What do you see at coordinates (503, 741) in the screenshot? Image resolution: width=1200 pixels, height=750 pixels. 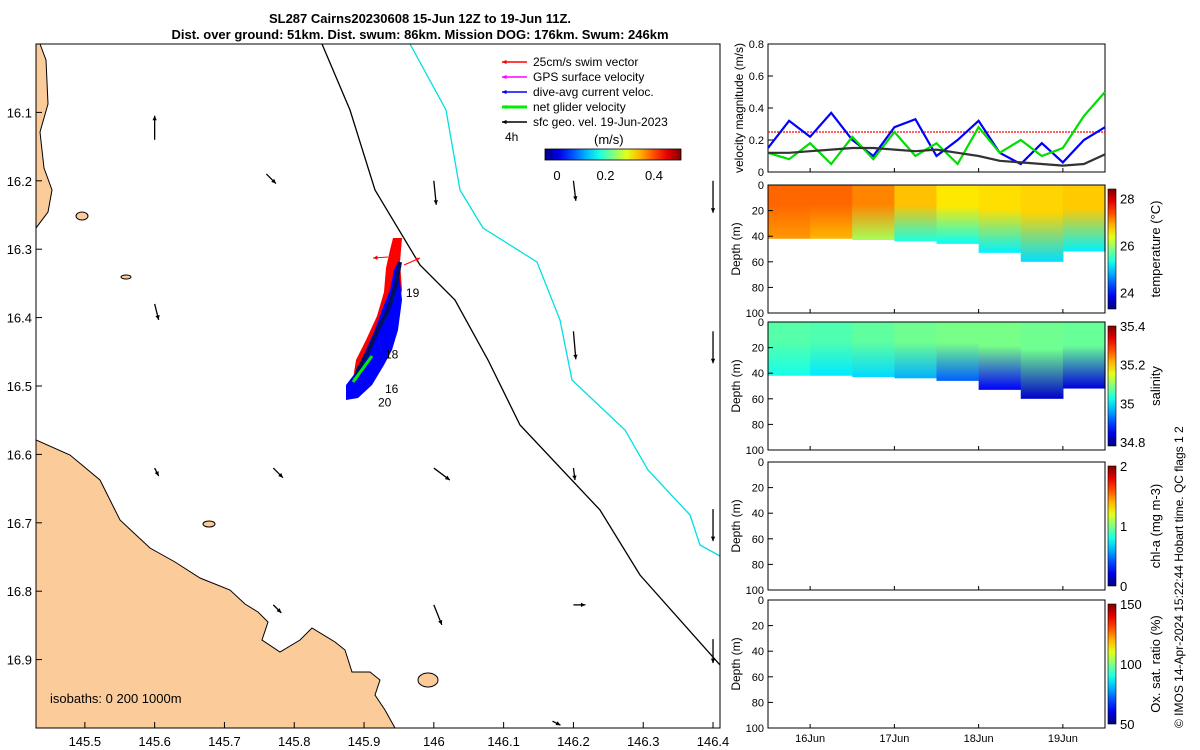 I see `map-x-tick-label: 146.1` at bounding box center [503, 741].